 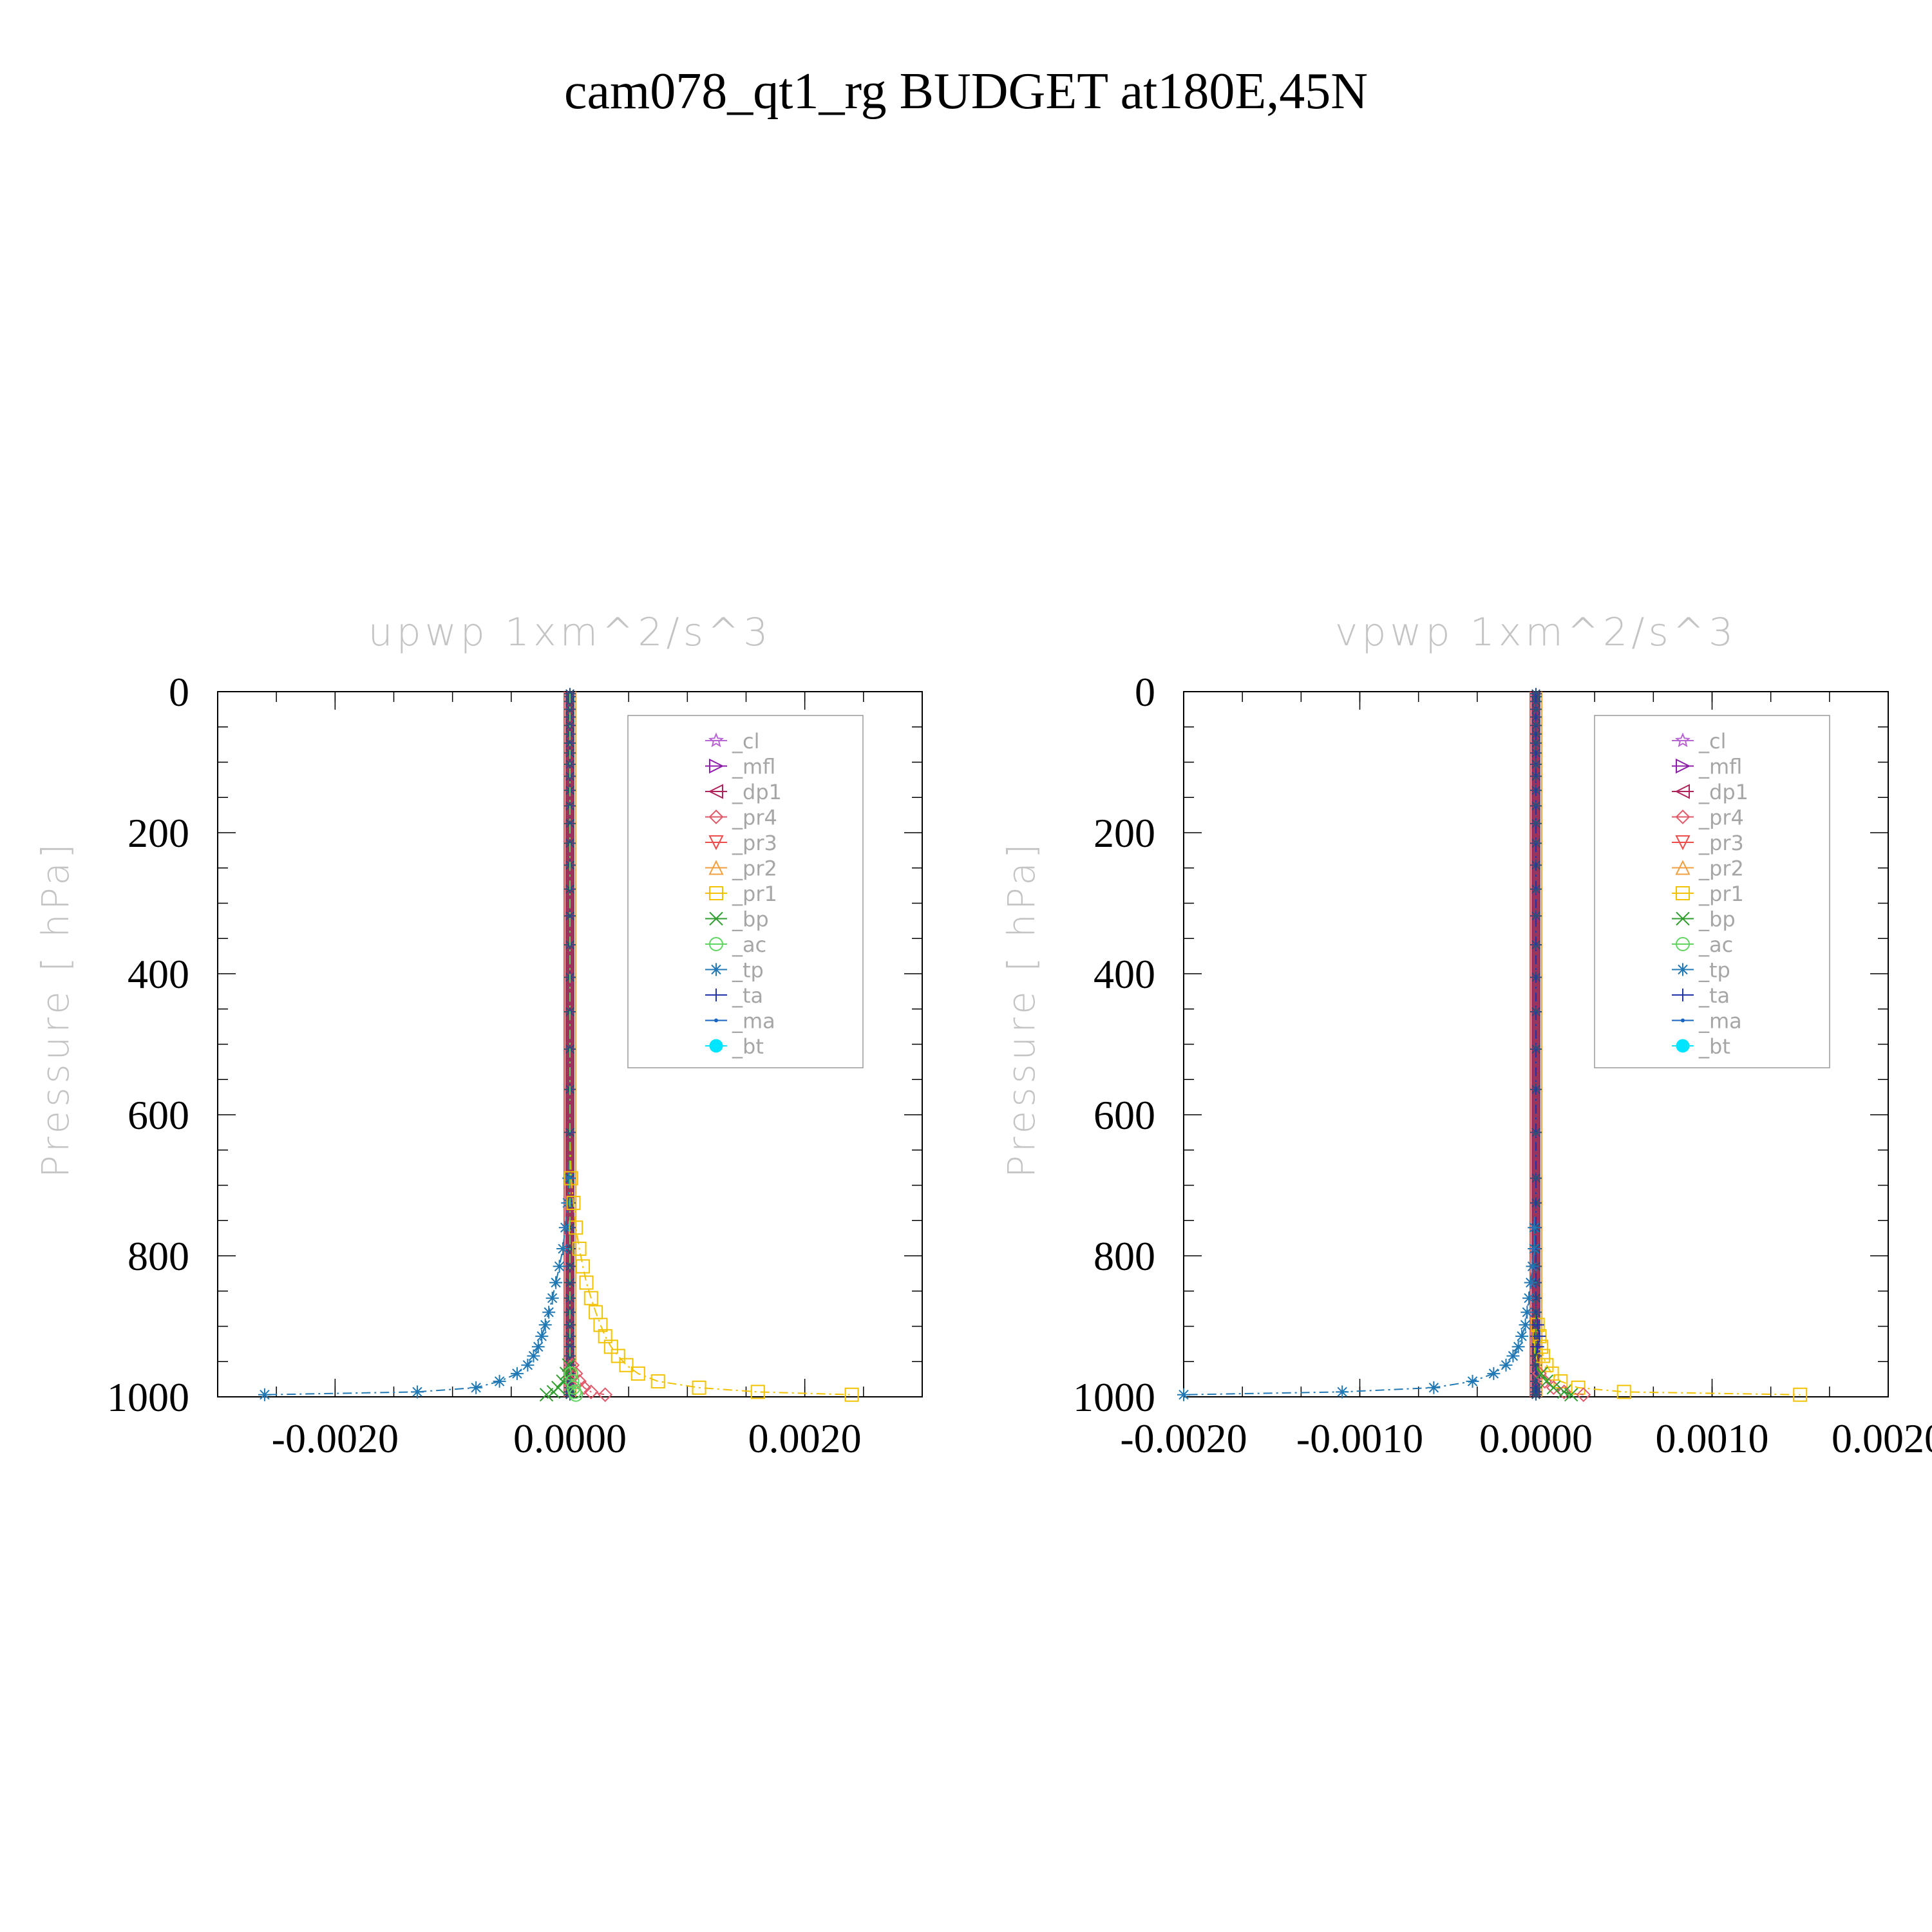 I want to click on x-tick-label: -0.0020, so click(x=1183, y=1438).